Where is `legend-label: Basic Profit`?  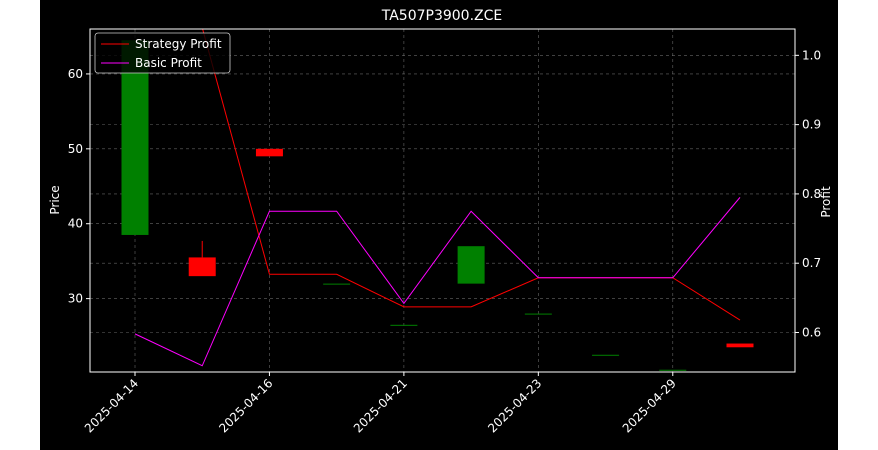
legend-label: Basic Profit is located at coordinates (168, 63).